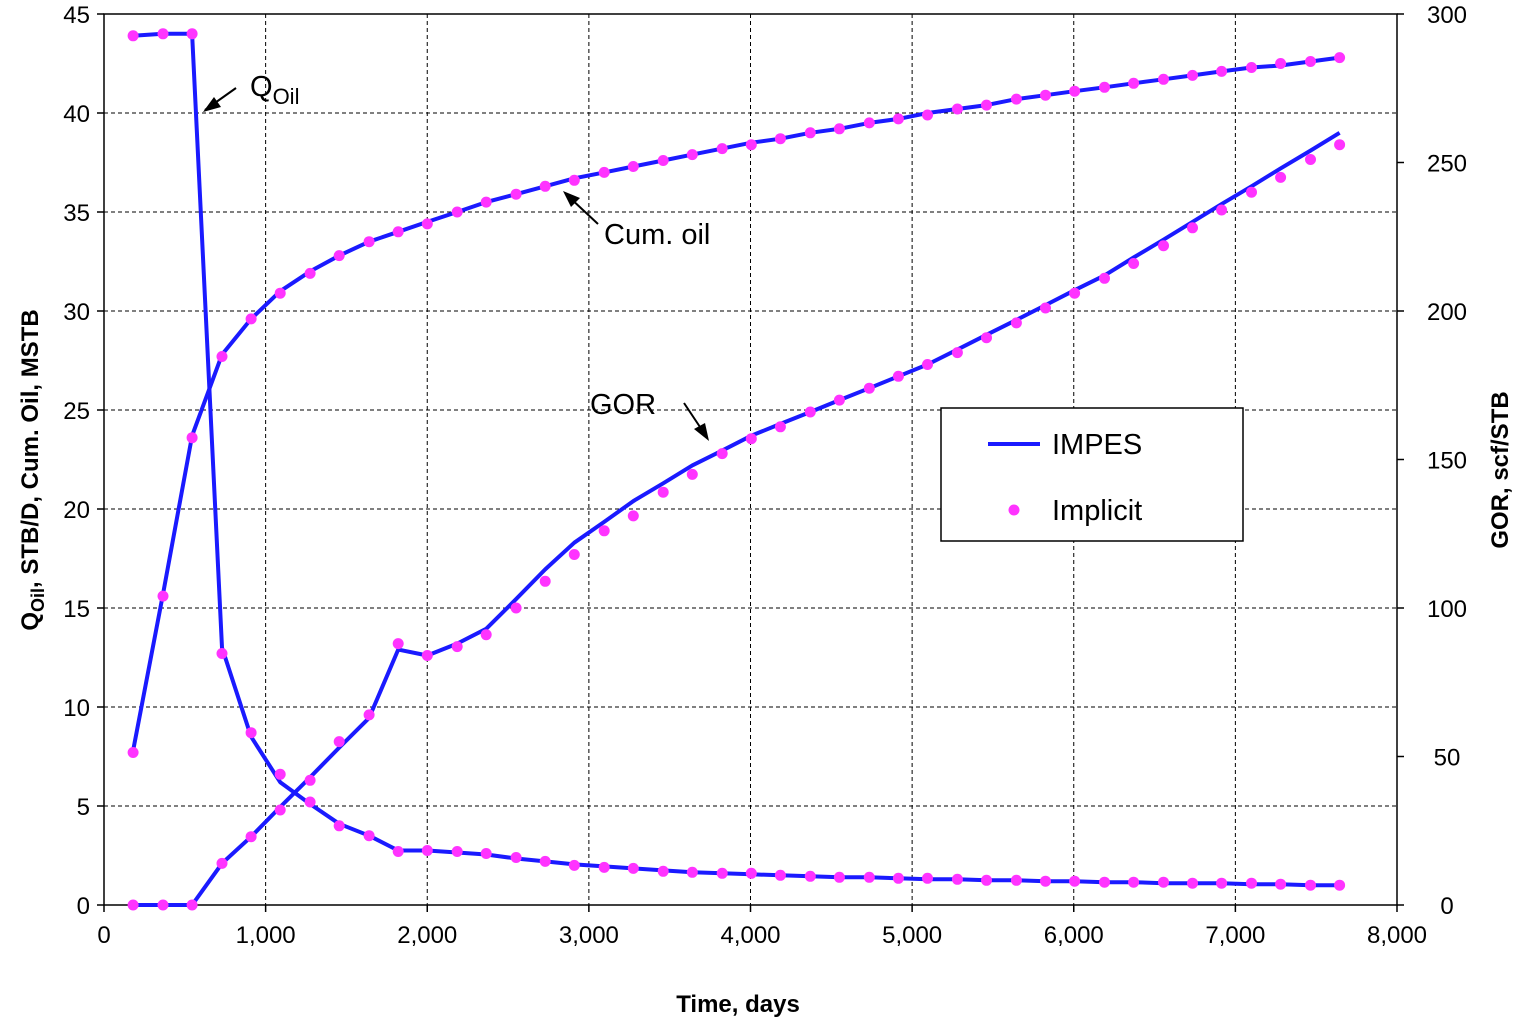 This screenshot has width=1523, height=1021. What do you see at coordinates (912, 935) in the screenshot?
I see `x-tick-label: 5,000` at bounding box center [912, 935].